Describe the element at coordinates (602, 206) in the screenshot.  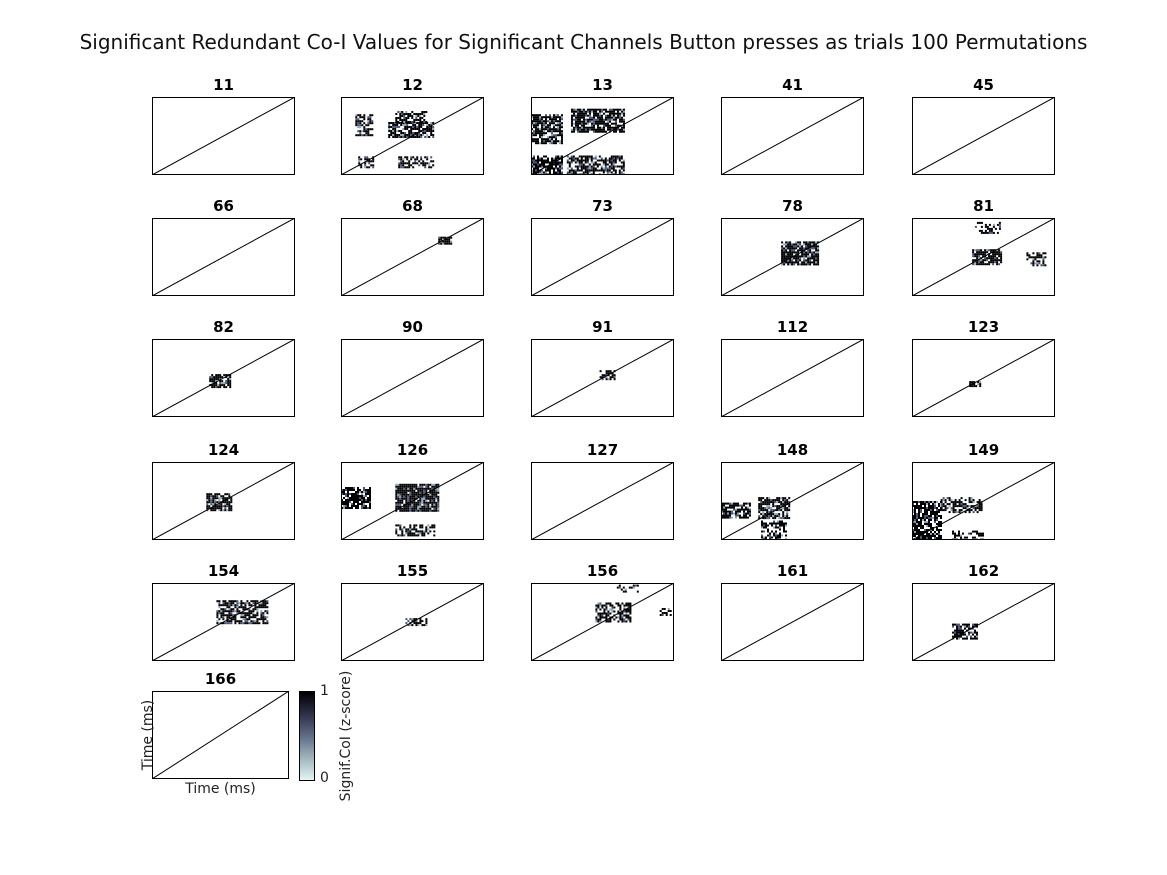
I see `panel-title: 73` at that location.